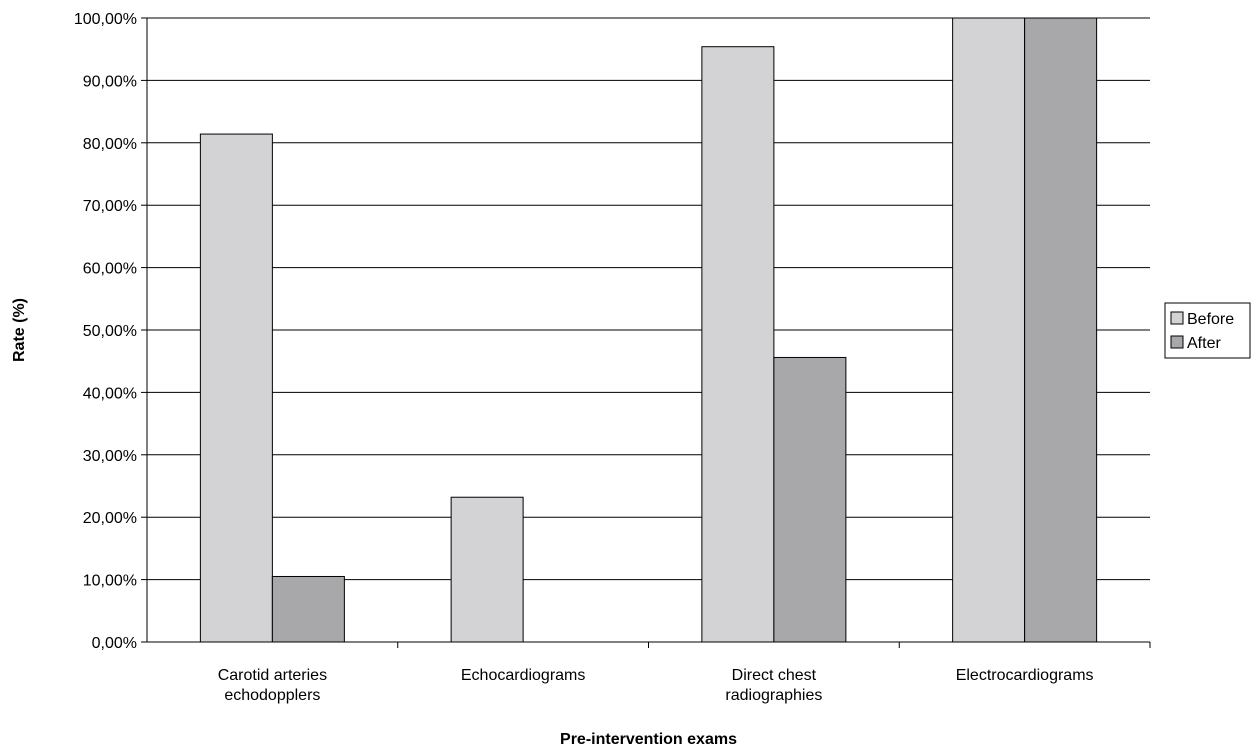 The width and height of the screenshot is (1253, 750). What do you see at coordinates (110, 144) in the screenshot?
I see `y-tick-label: 80,00%` at bounding box center [110, 144].